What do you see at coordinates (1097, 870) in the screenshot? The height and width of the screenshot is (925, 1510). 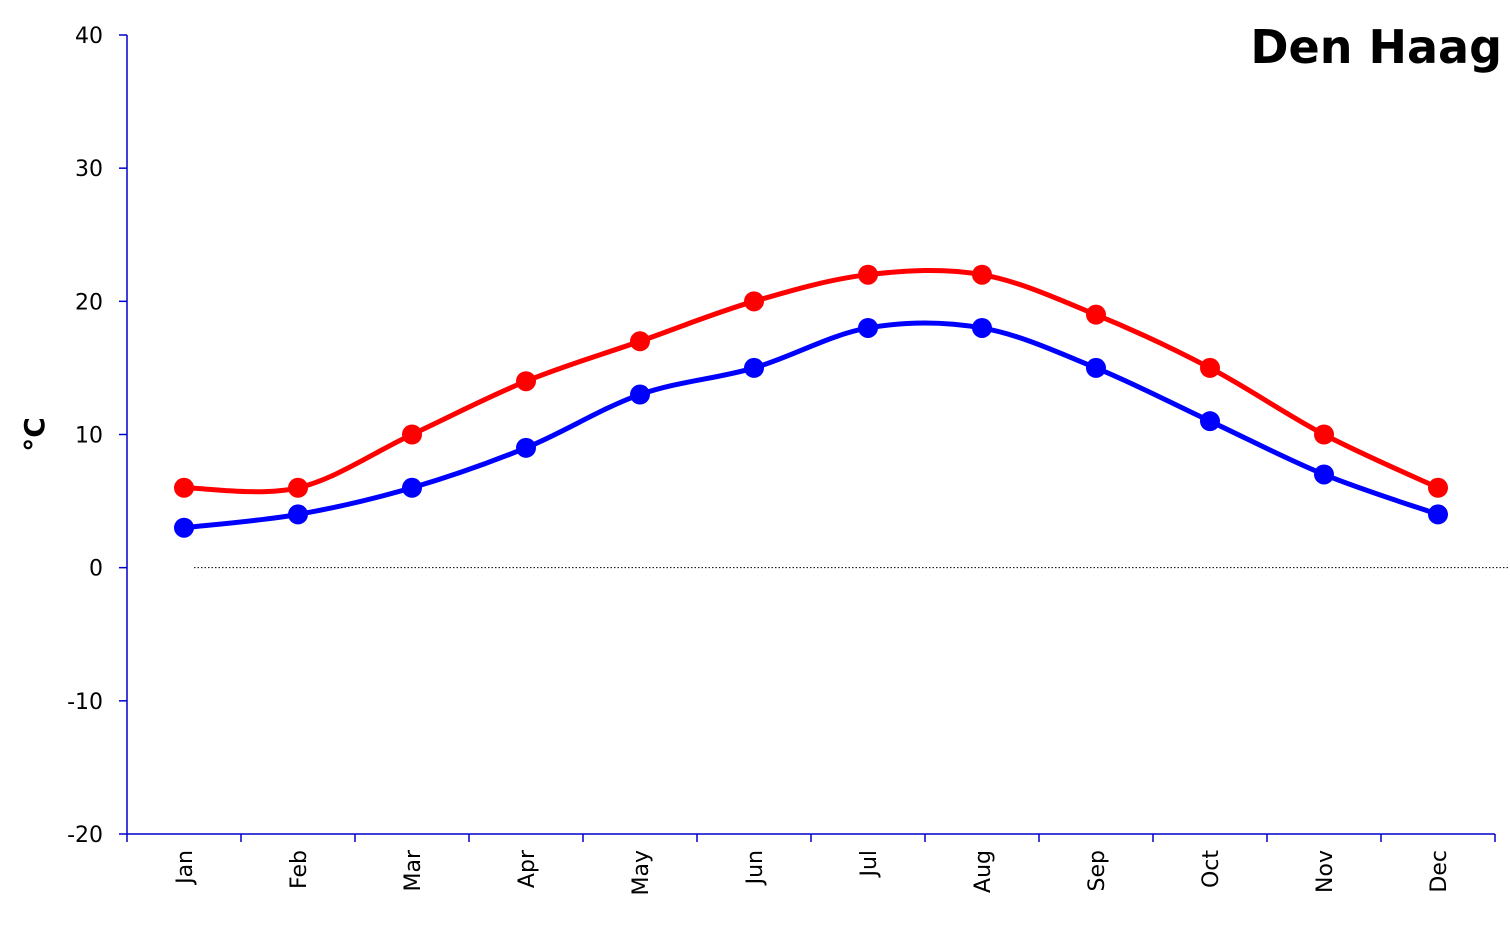 I see `x-tick-label: Sep` at bounding box center [1097, 870].